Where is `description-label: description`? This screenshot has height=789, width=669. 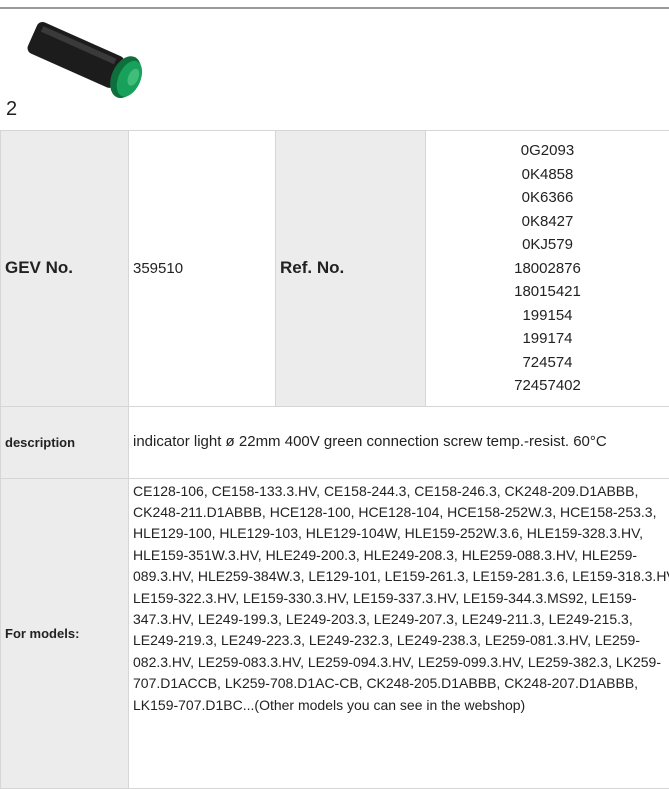
description-label: description is located at coordinates (65, 442).